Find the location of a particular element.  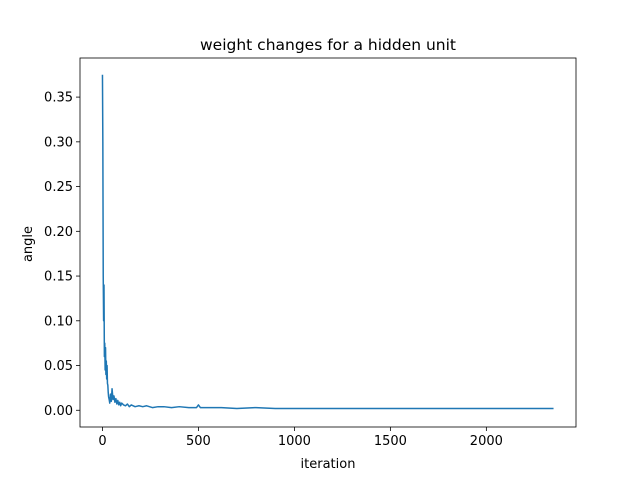

x-tick-label: 1000 is located at coordinates (294, 441).